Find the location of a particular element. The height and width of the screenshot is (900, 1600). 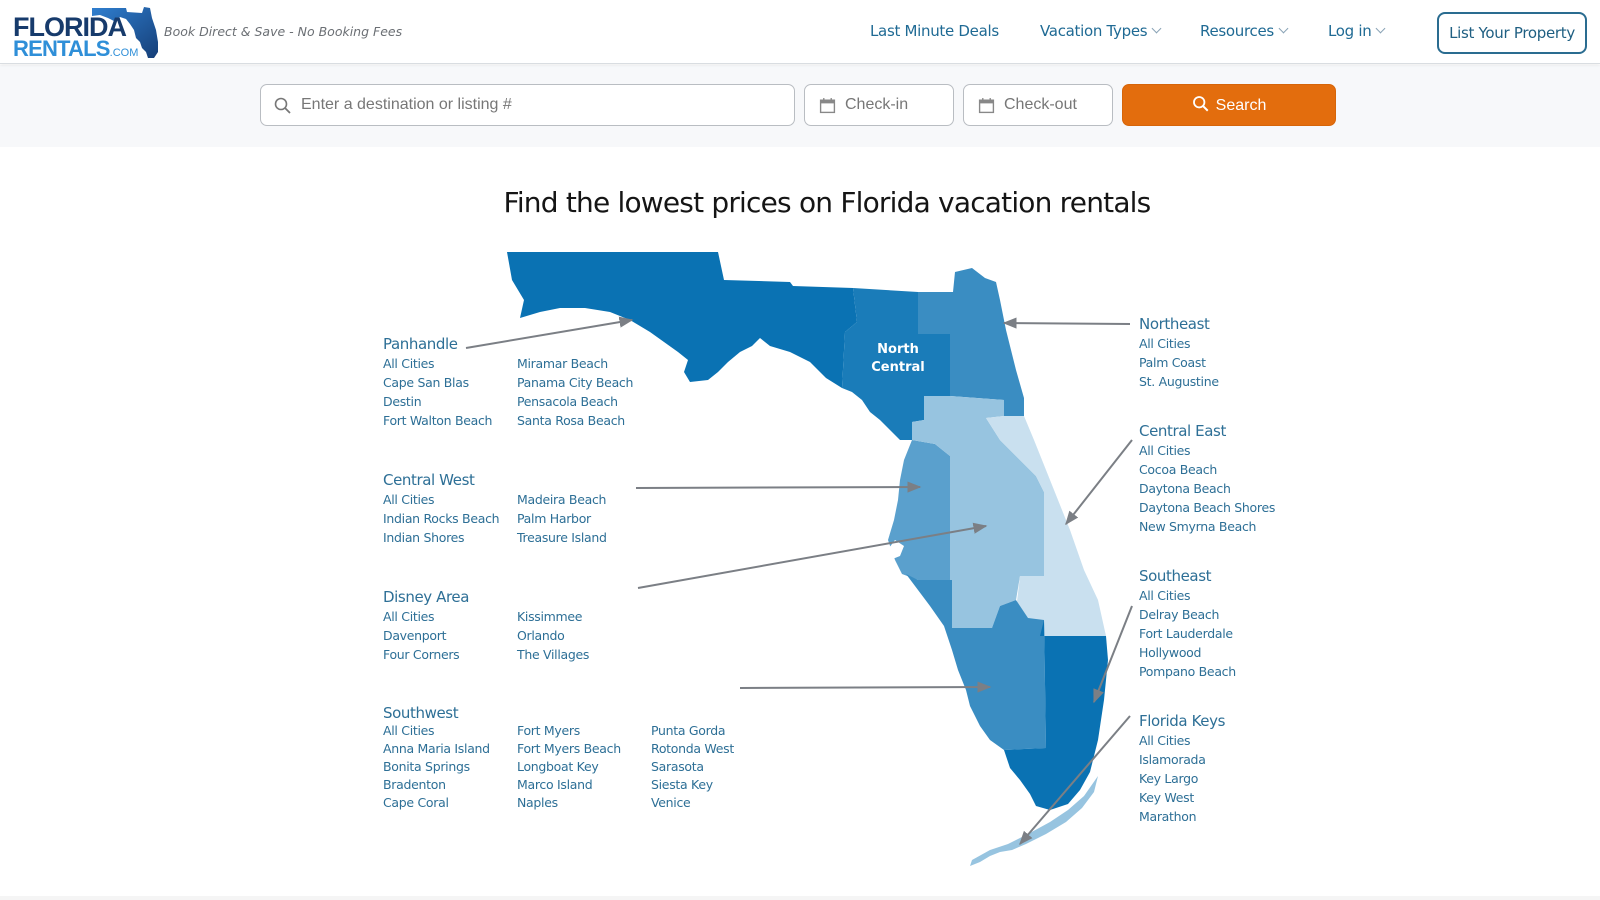

city-link: Marathon is located at coordinates (1168, 816).